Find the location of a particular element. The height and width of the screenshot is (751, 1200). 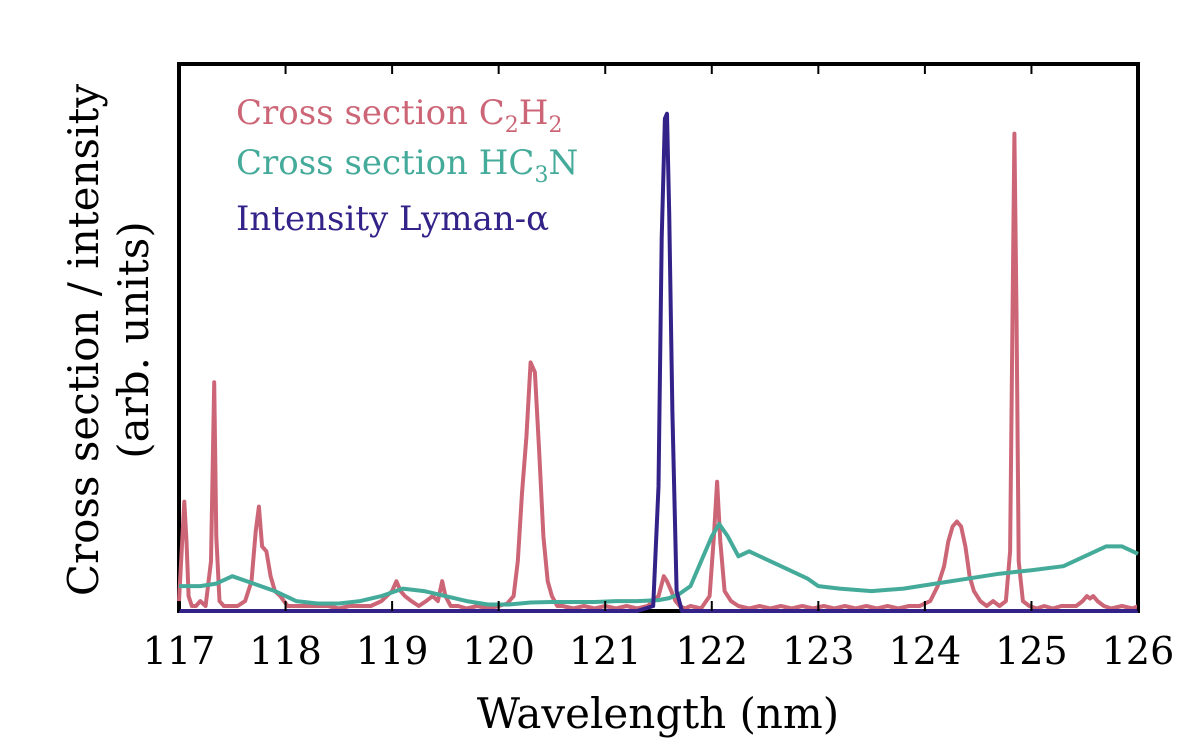

x-tick-label: 125 is located at coordinates (1031, 651).